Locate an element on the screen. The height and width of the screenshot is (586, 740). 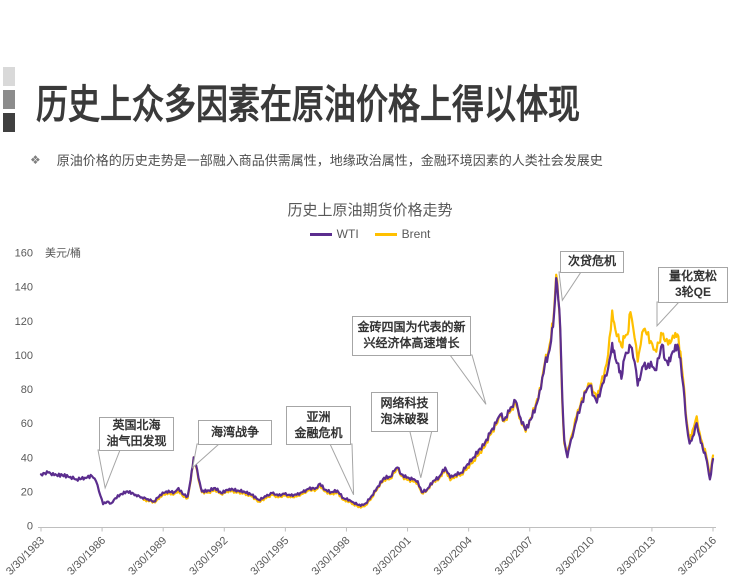
y-axis-unit-label: 美元/桶 is located at coordinates (63, 253).